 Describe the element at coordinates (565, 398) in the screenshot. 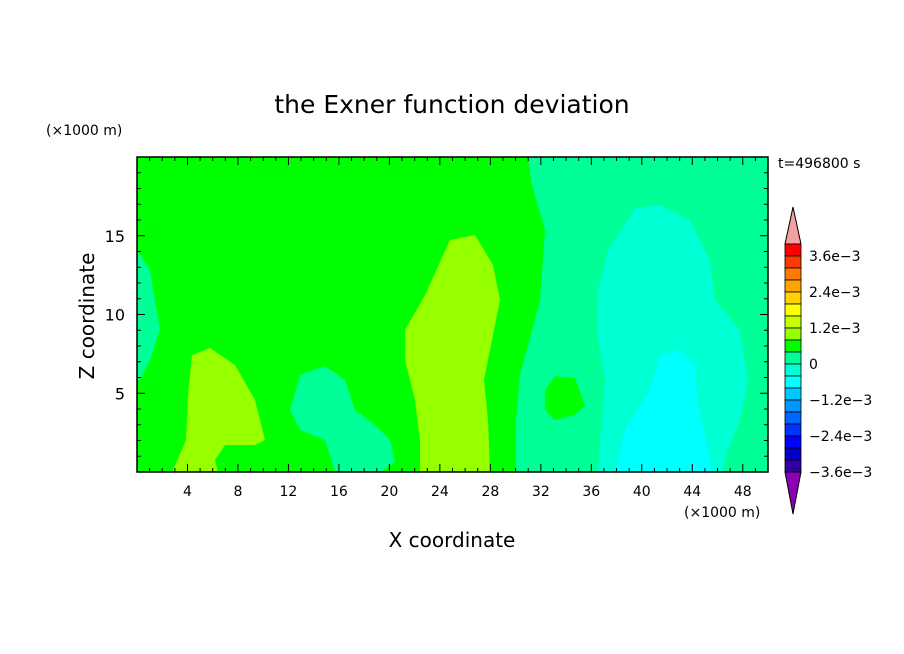

I see `small-negative-blob` at that location.